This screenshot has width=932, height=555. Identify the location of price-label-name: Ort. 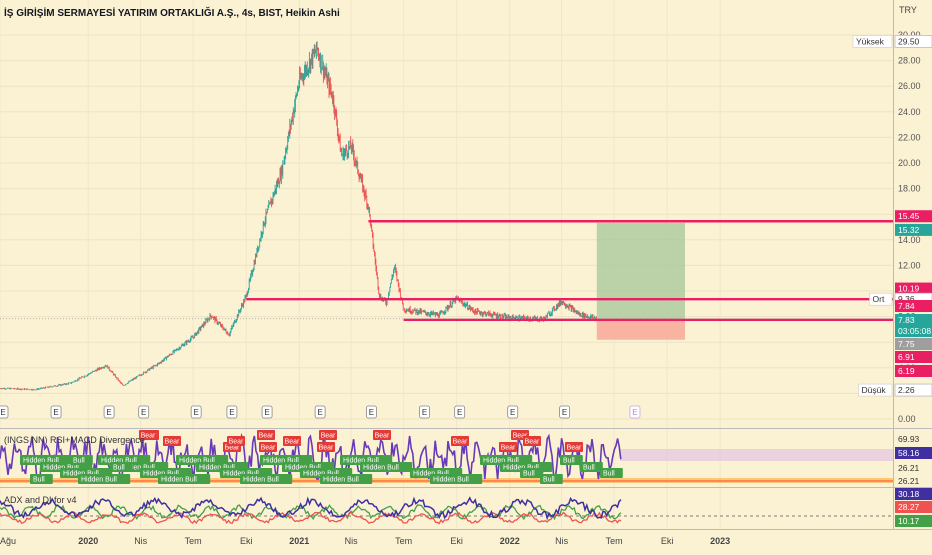
(879, 299).